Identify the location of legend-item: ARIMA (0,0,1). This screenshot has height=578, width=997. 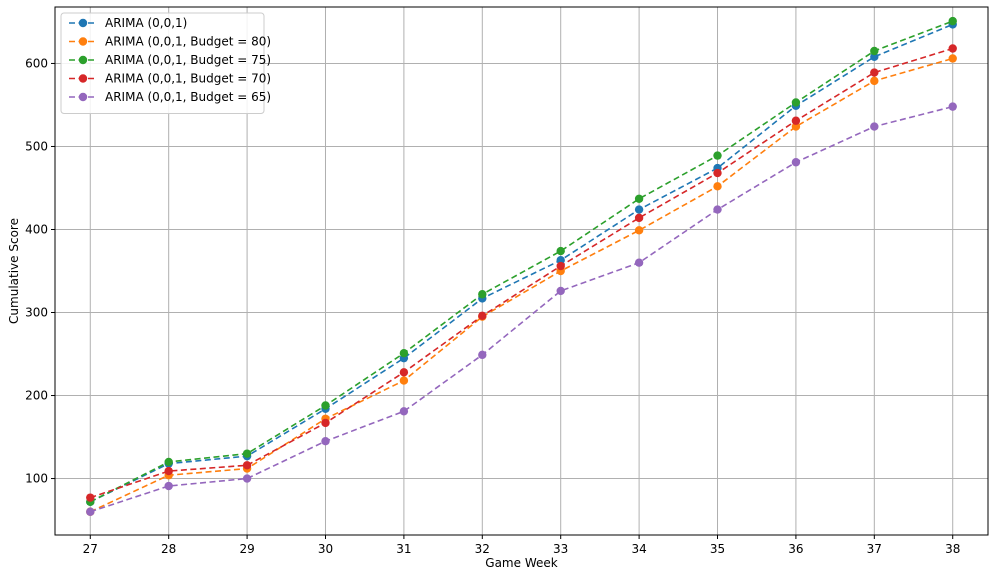
(128, 23).